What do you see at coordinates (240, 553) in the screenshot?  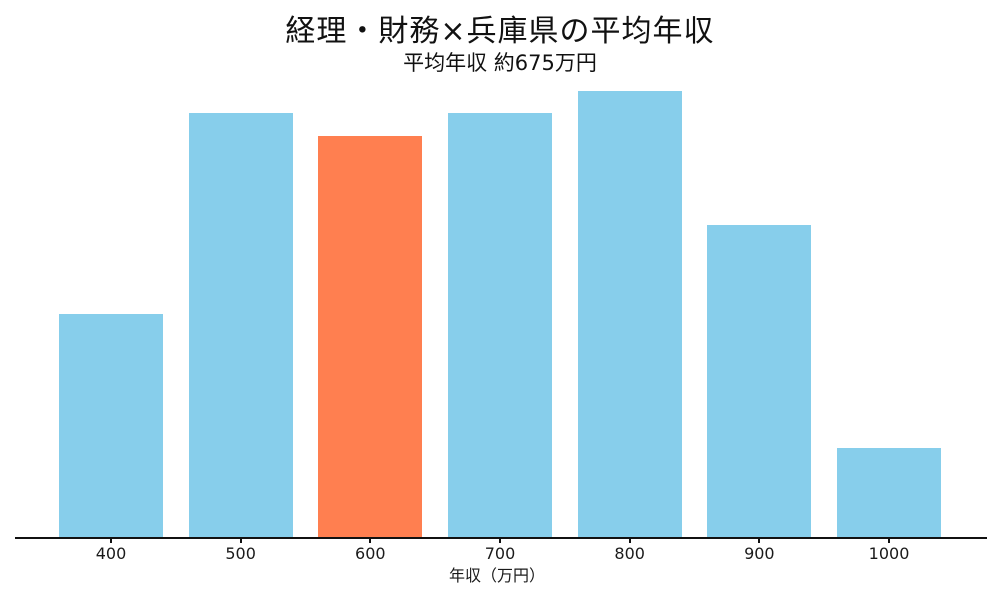 I see `x-tick-label-500: 500` at bounding box center [240, 553].